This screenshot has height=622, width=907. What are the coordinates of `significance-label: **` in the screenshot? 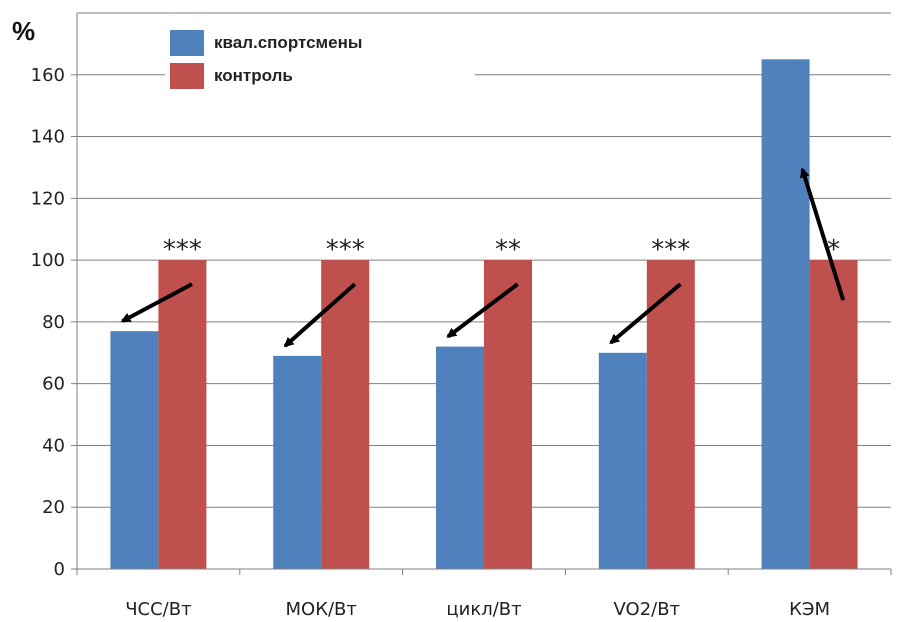 It's located at (508, 250).